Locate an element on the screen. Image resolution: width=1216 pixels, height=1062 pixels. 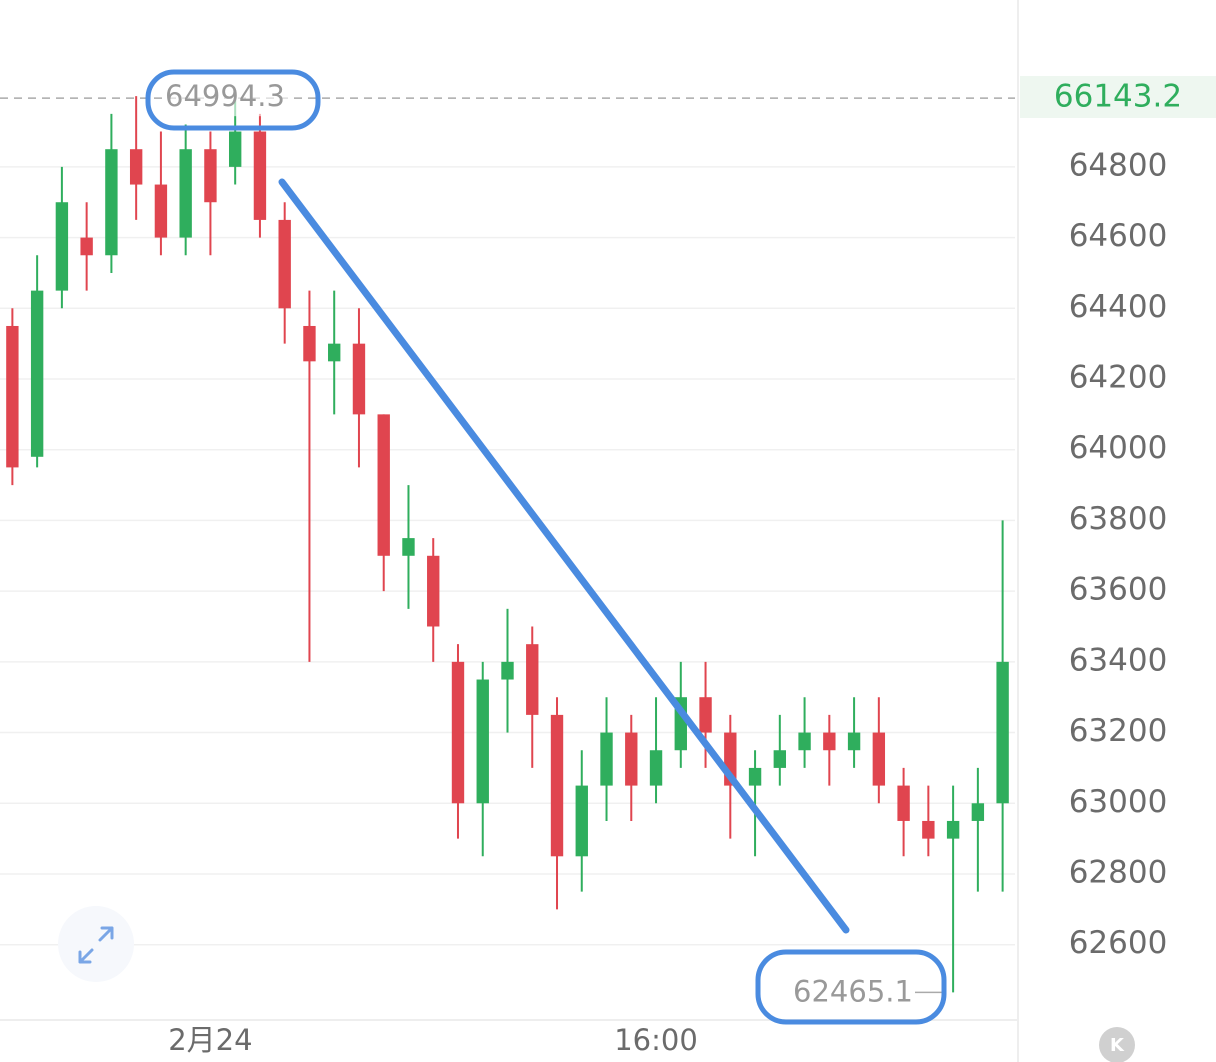
high-label: 64994.3 is located at coordinates (225, 96).